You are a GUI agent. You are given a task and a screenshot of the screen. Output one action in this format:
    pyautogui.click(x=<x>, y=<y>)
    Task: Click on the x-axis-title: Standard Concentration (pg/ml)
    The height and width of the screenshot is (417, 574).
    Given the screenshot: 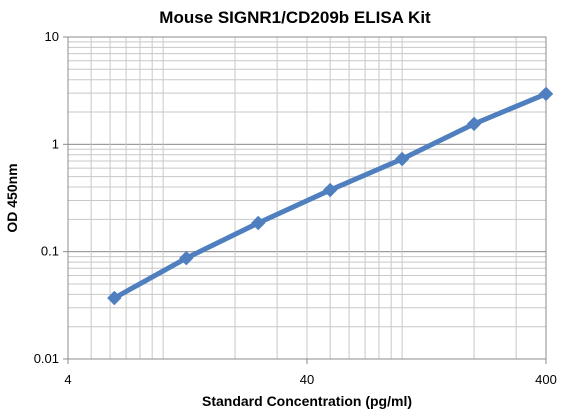 What is the action you would take?
    pyautogui.click(x=307, y=401)
    